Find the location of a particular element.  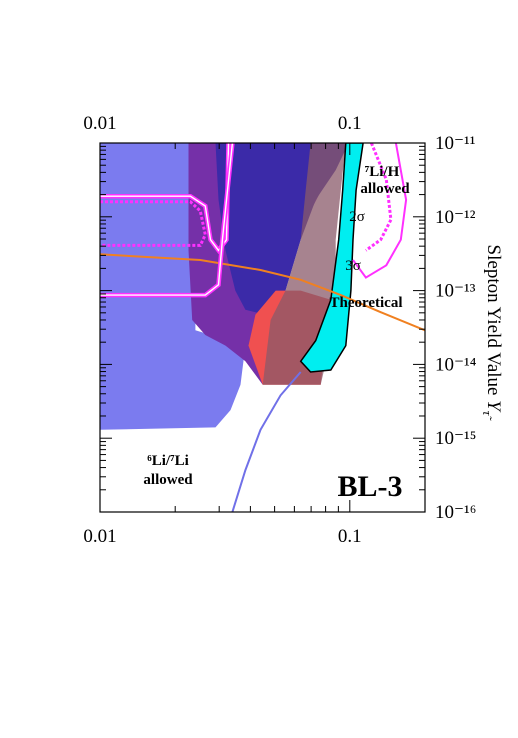

y-label-text: Slepton Yield Value is located at coordinates (493, 320).